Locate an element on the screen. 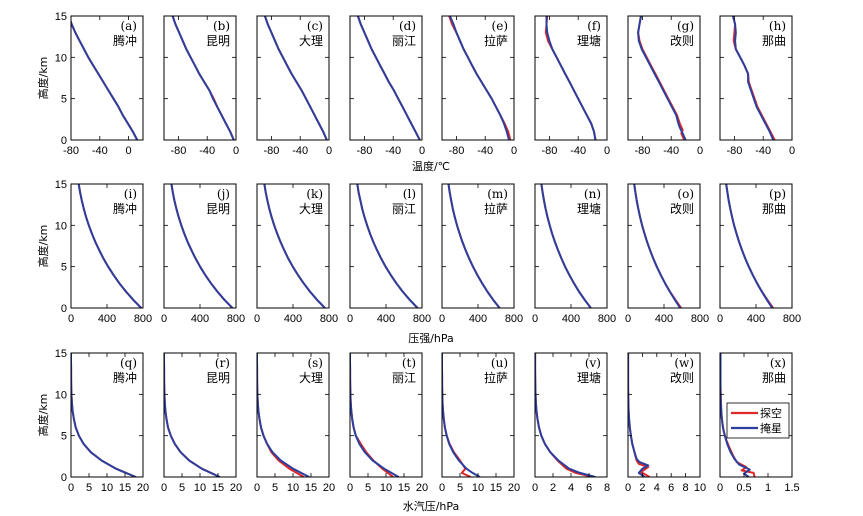  x-tick-label: 8 is located at coordinates (607, 488).